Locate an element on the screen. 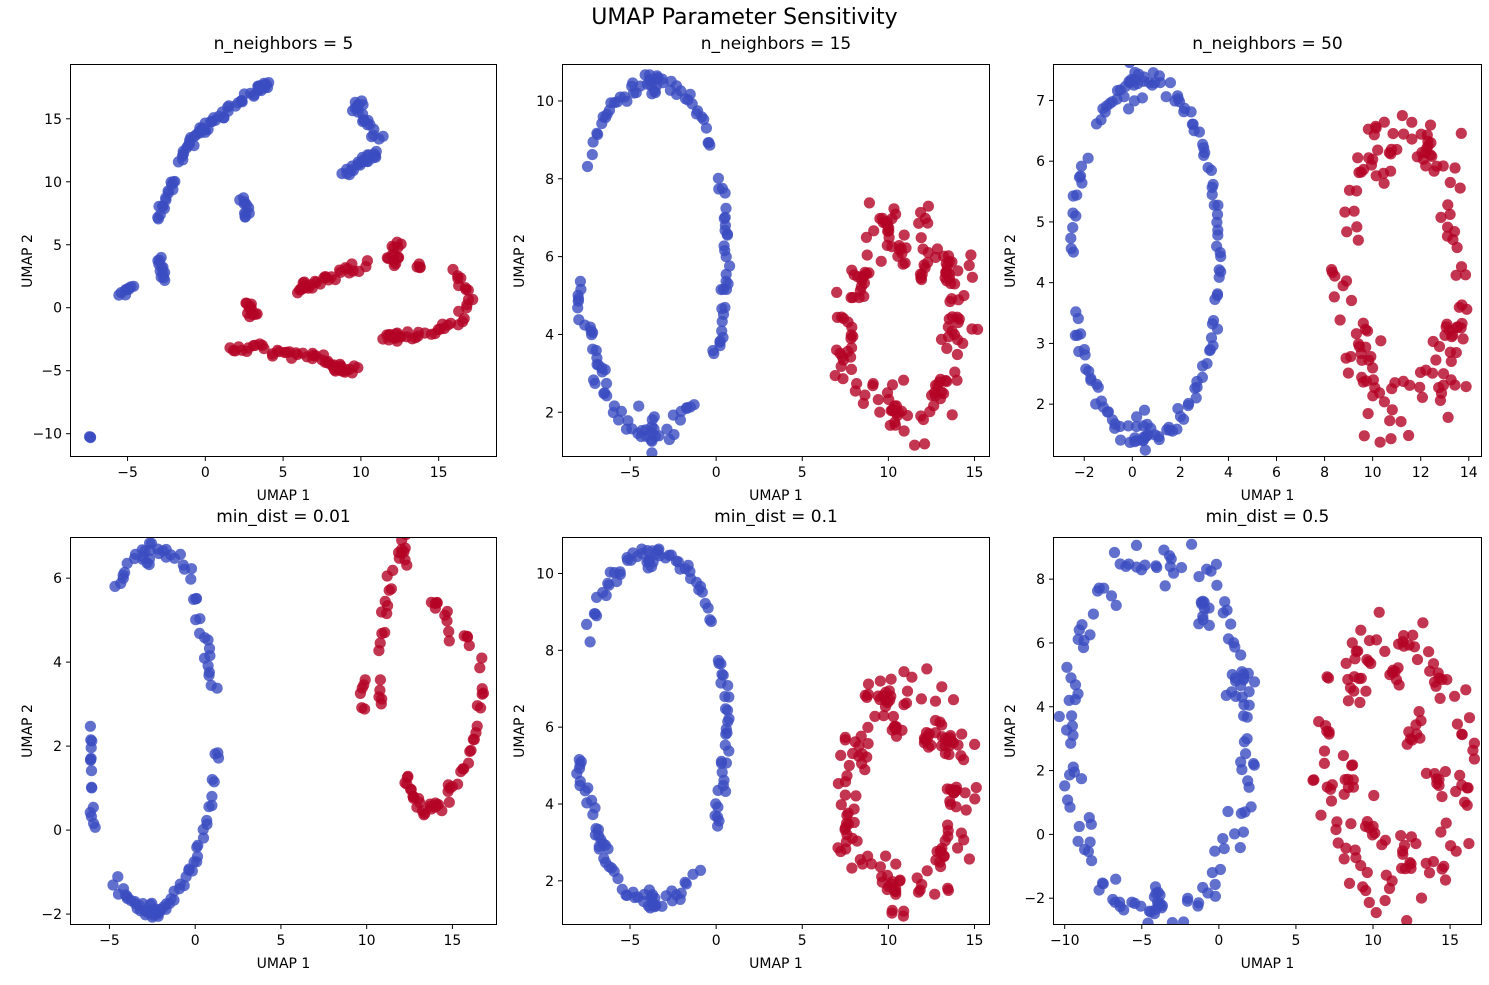  subplot-title: n_neighbors = 15 is located at coordinates (776, 44).